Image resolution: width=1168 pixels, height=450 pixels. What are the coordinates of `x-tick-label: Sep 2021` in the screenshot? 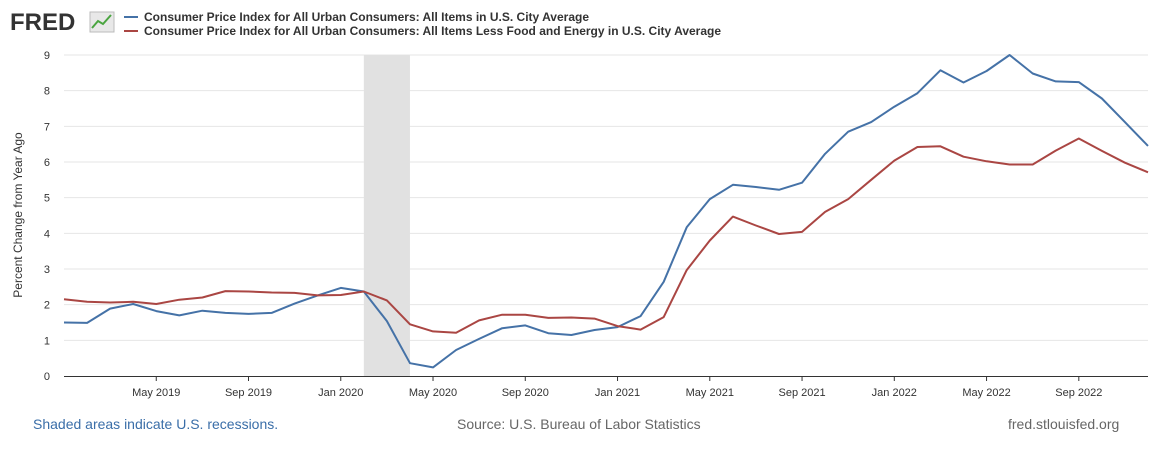 It's located at (801, 393).